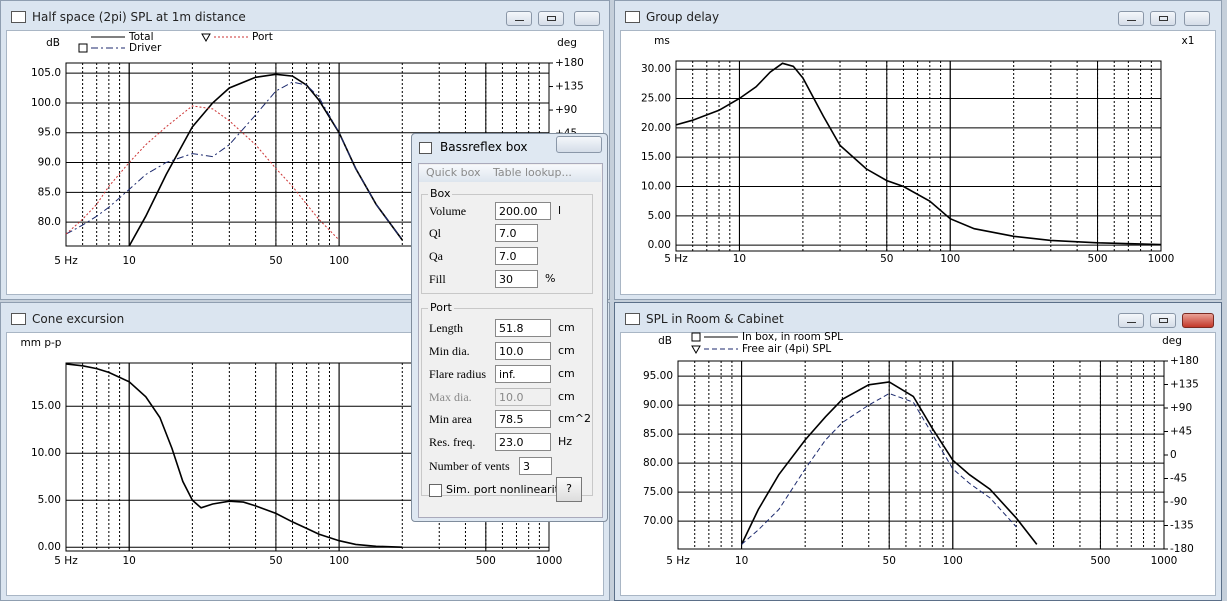 This screenshot has width=1227, height=601. I want to click on y-tick-label: 90.0, so click(49, 163).